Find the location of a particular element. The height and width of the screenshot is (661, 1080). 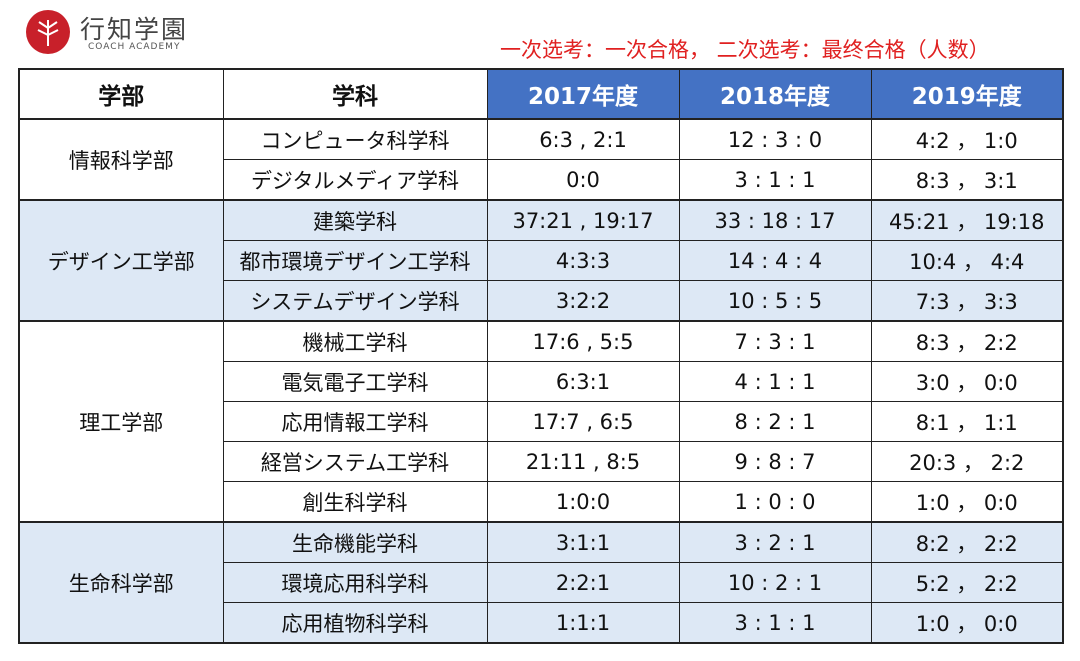

value-cell: 1:0:0 is located at coordinates (583, 502).